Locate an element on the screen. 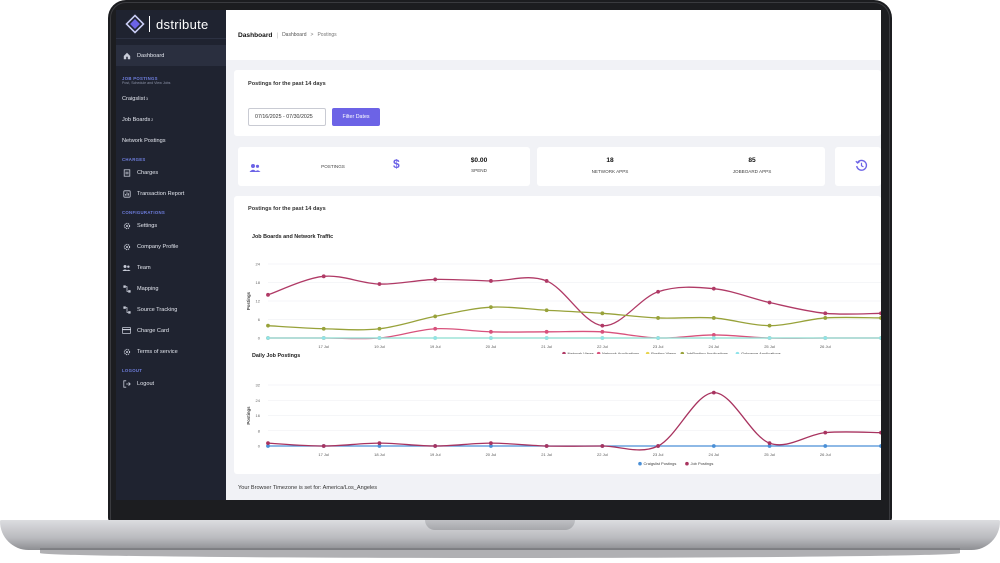  date-range-input: 07/16/2025 - 07/30/2025 is located at coordinates (287, 117).